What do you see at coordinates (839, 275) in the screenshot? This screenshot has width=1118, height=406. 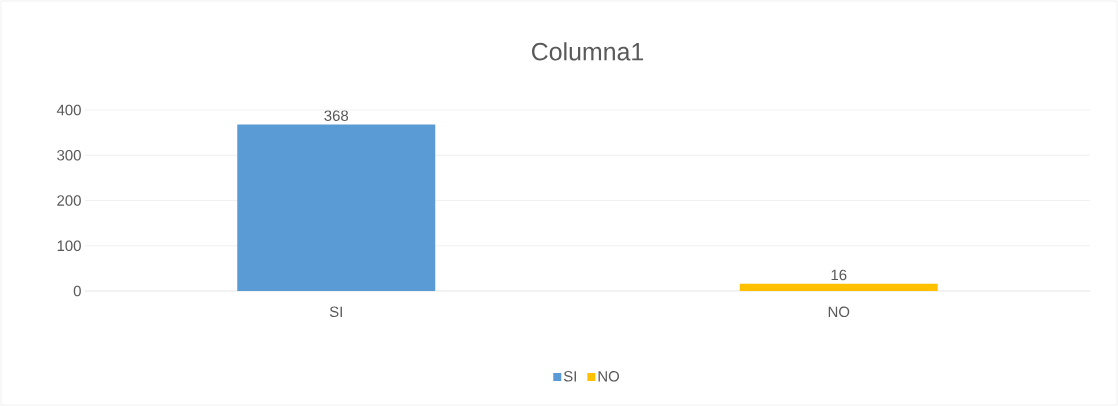 I see `data-label: 16` at bounding box center [839, 275].